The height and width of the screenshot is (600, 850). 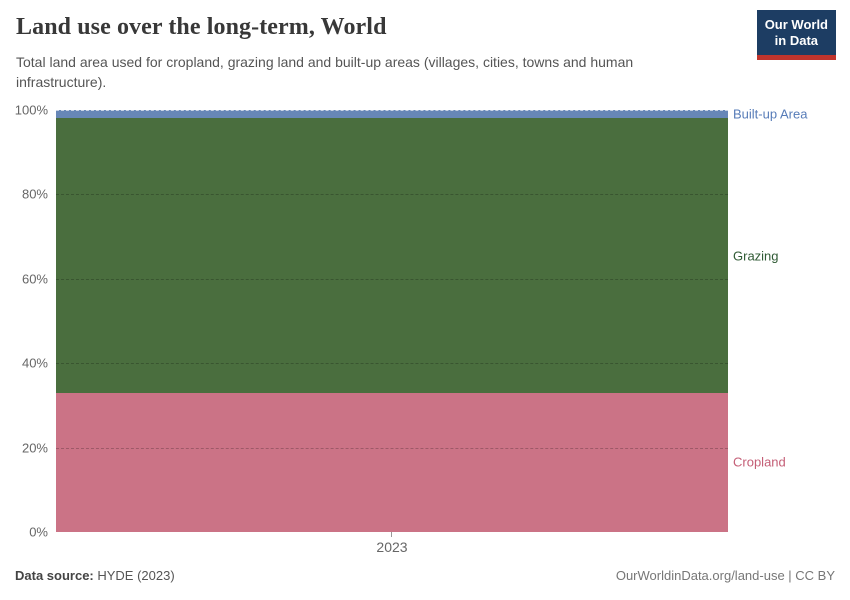 I want to click on series-label-grazing: Grazing, so click(x=756, y=256).